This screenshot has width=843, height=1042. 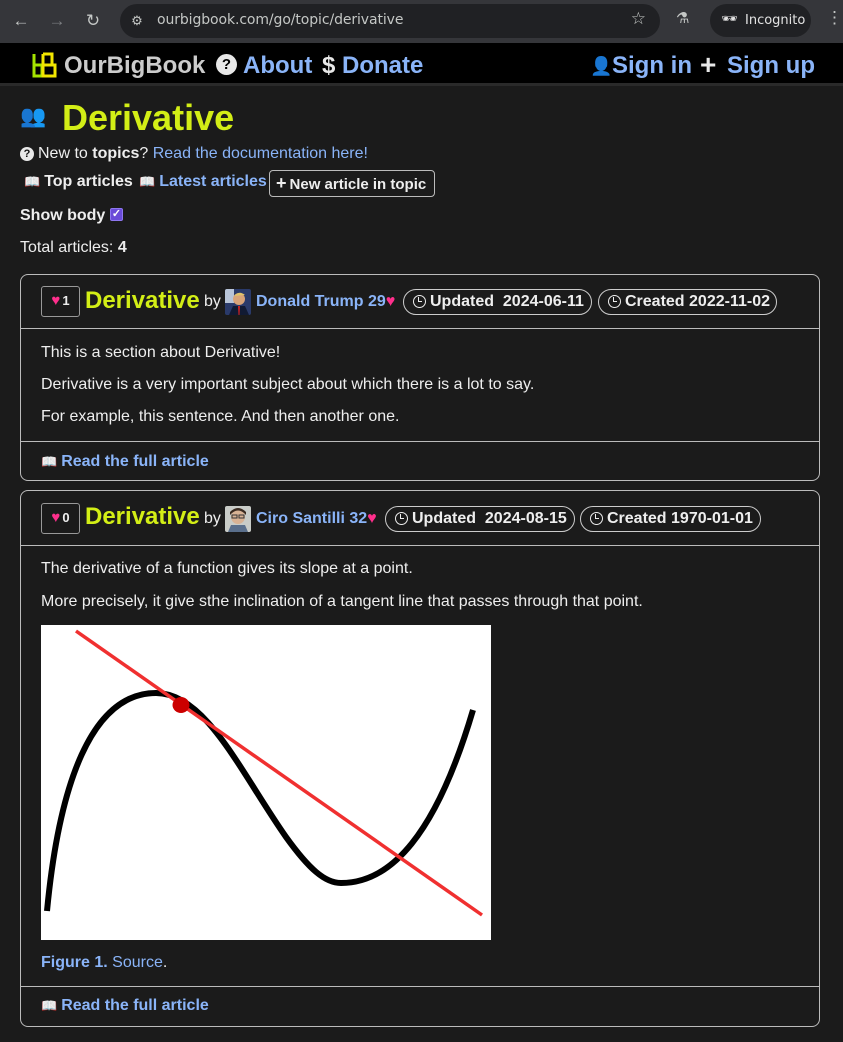 What do you see at coordinates (213, 181) in the screenshot?
I see `tab-latest-label: Latest articles` at bounding box center [213, 181].